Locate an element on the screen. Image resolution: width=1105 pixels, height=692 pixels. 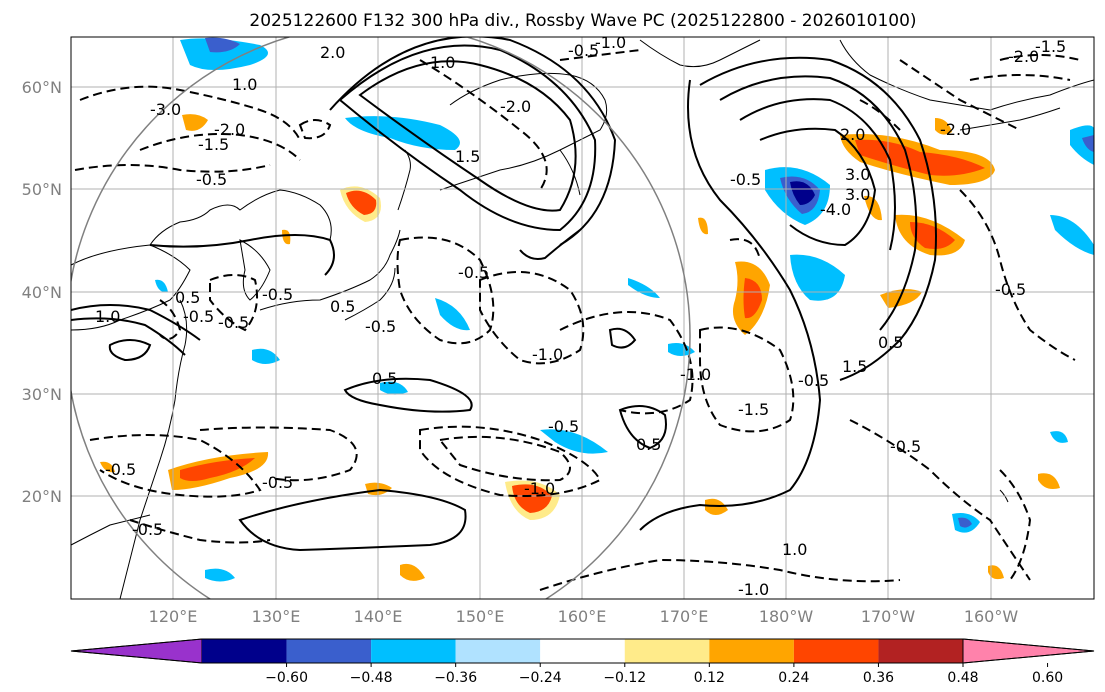
lat-tick-label: 30°N is located at coordinates (42, 394).